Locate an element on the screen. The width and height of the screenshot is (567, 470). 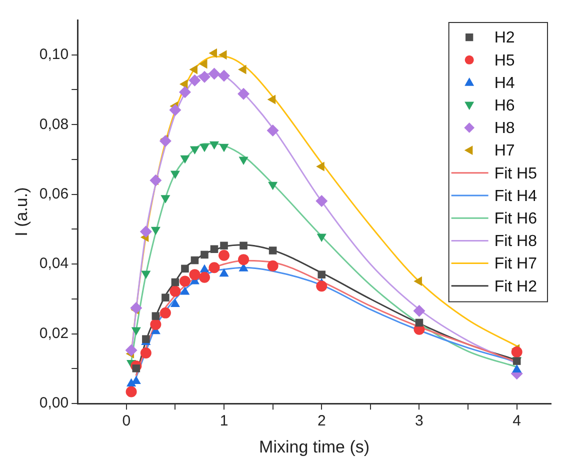
x-tick-label: 4 is located at coordinates (517, 421).